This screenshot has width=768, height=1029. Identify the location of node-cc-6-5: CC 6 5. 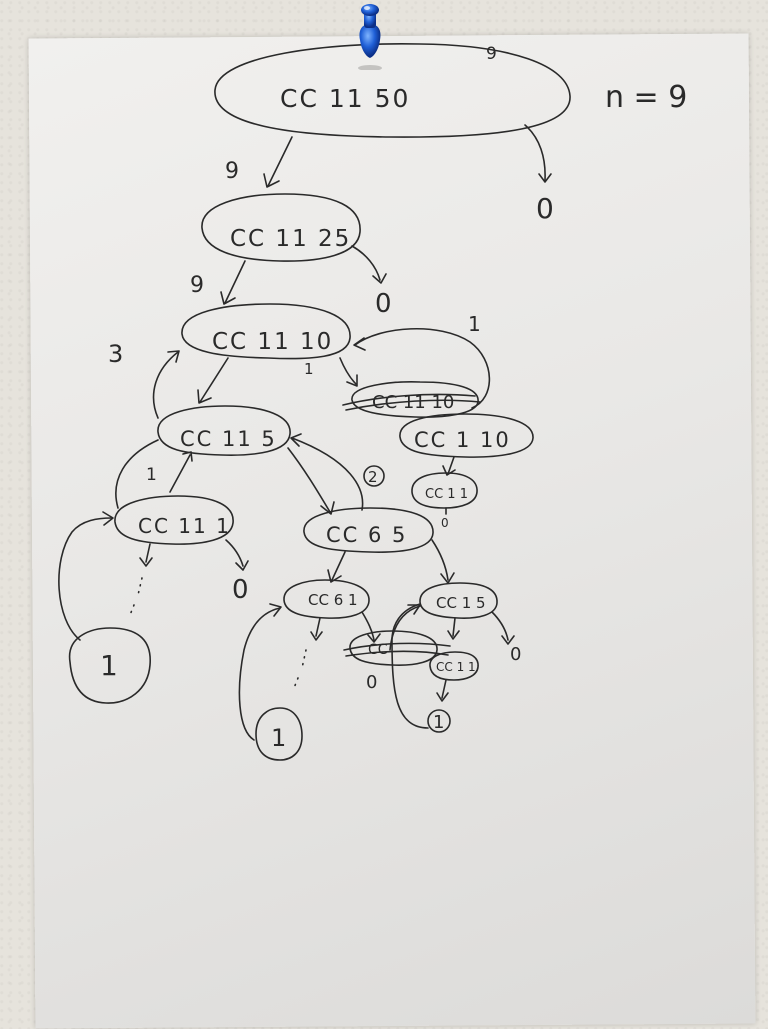
(368, 530).